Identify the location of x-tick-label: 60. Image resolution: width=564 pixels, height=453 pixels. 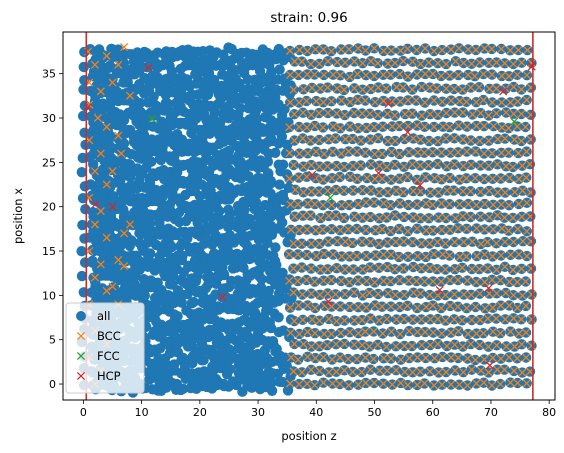
(433, 412).